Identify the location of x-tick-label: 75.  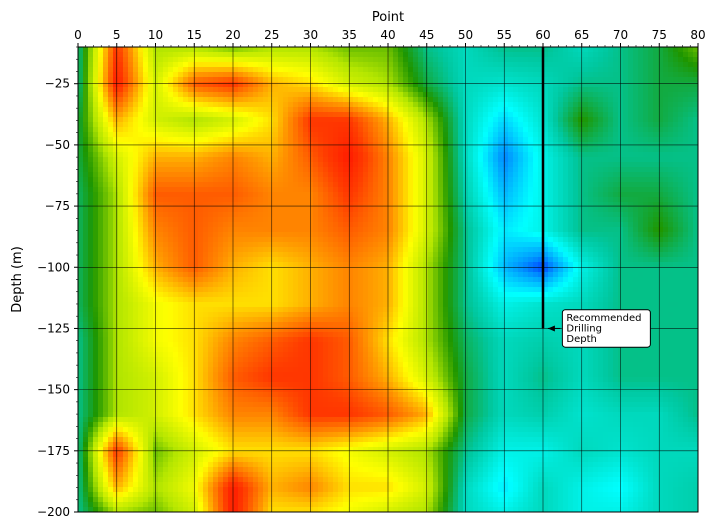
(659, 35).